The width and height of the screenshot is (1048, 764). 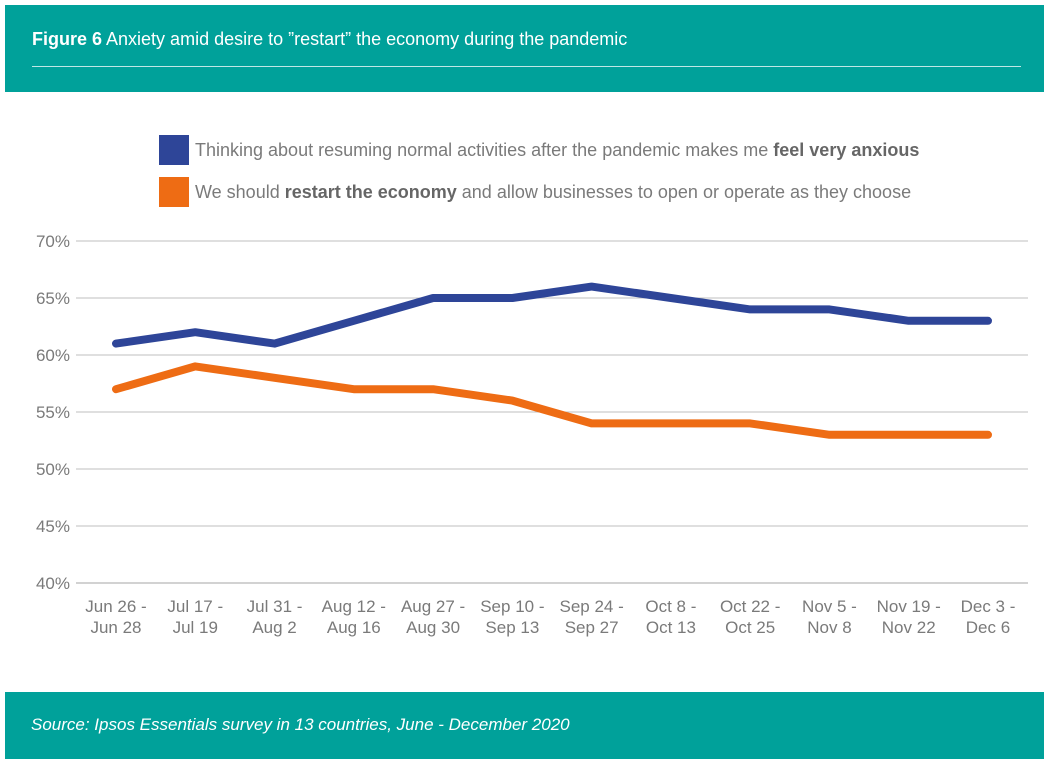 What do you see at coordinates (354, 606) in the screenshot?
I see `x-tick-label: Aug 12 -` at bounding box center [354, 606].